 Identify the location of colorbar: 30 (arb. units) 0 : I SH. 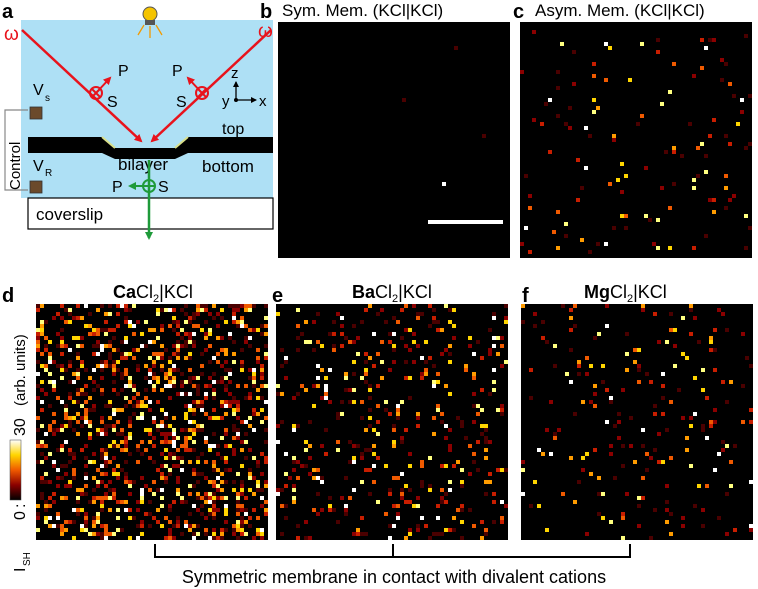
(21, 453).